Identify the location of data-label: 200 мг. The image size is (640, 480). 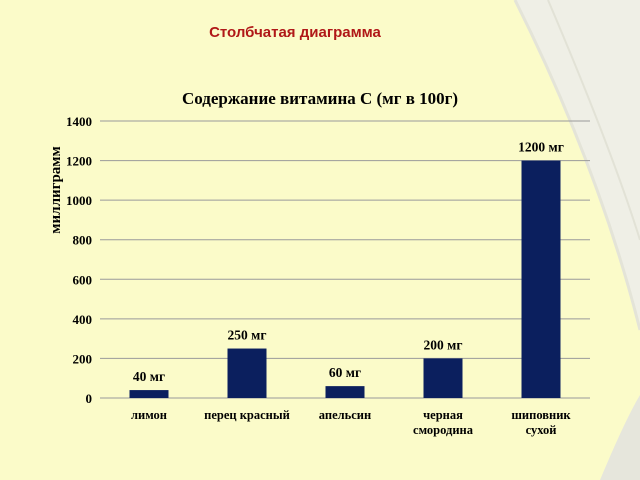
(443, 344).